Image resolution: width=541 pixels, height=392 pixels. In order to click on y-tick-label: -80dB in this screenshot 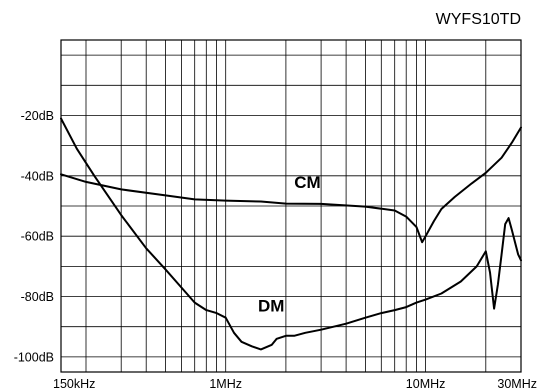, I will do `click(37, 297)`.